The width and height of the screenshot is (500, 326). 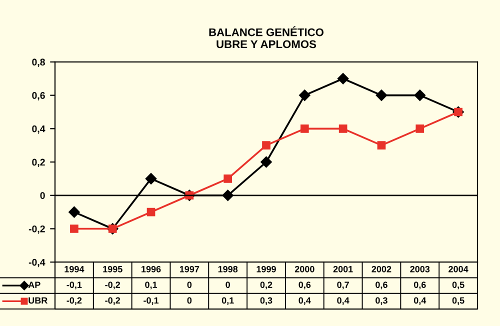 What do you see at coordinates (343, 286) in the screenshot?
I see `data-label: 0,7` at bounding box center [343, 286].